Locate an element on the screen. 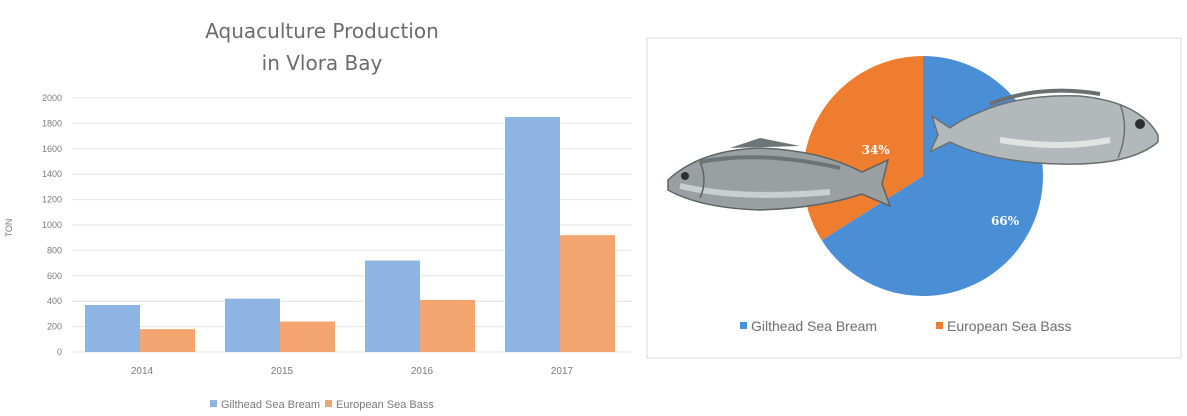 The width and height of the screenshot is (1187, 416). bar-european-sea-bass-2017 is located at coordinates (587, 293).